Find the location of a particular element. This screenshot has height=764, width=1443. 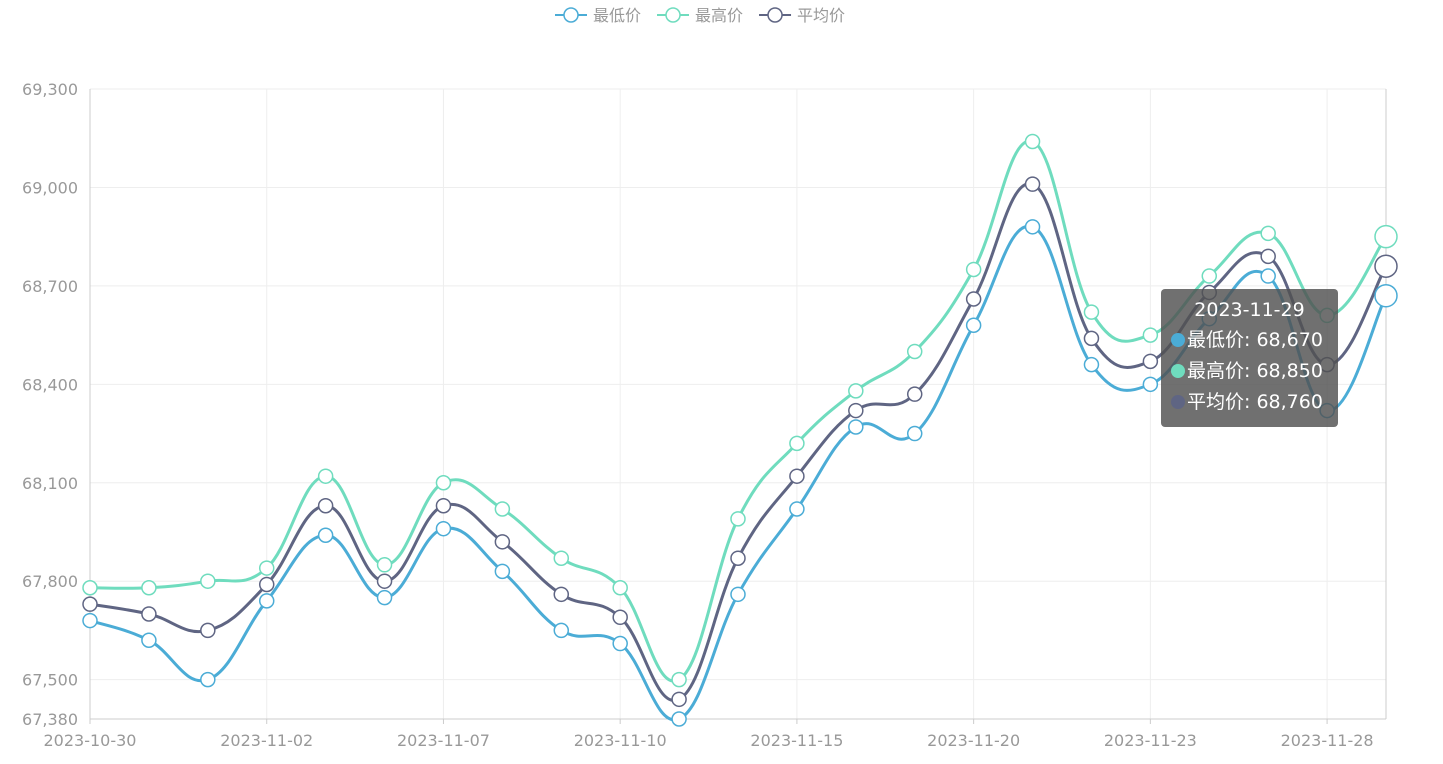

legend-label: 最低价 is located at coordinates (617, 15).